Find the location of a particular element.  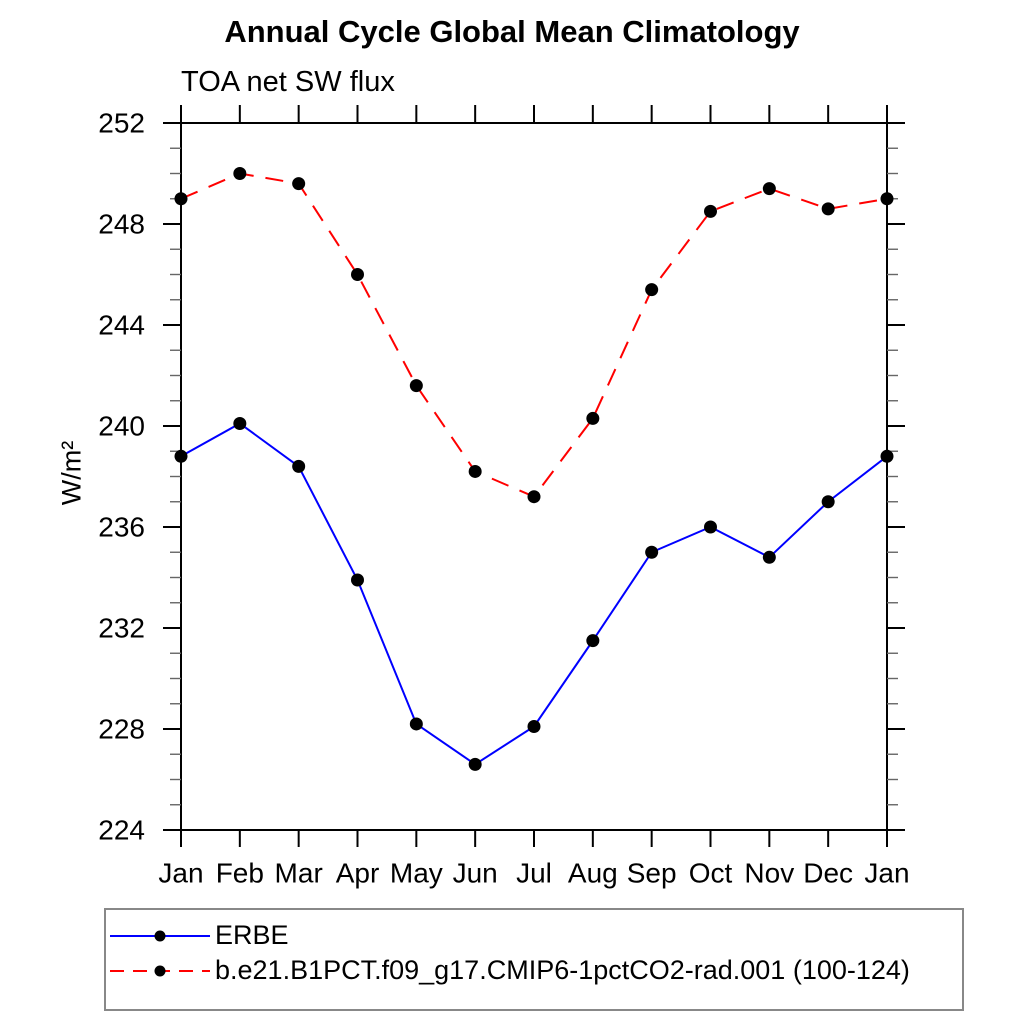

legend-line-sample-erbe is located at coordinates (160, 935).